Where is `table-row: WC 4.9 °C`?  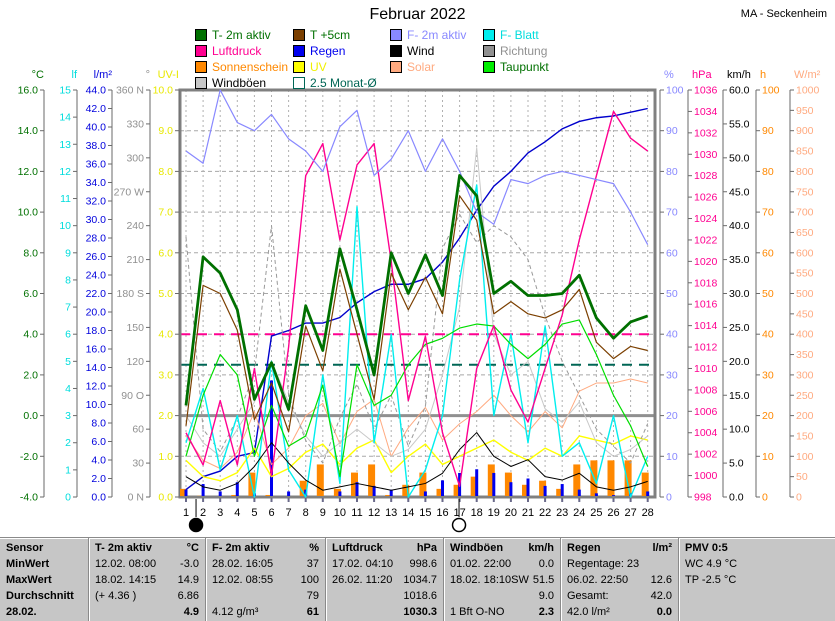 table-row: WC 4.9 °C is located at coordinates (757, 564).